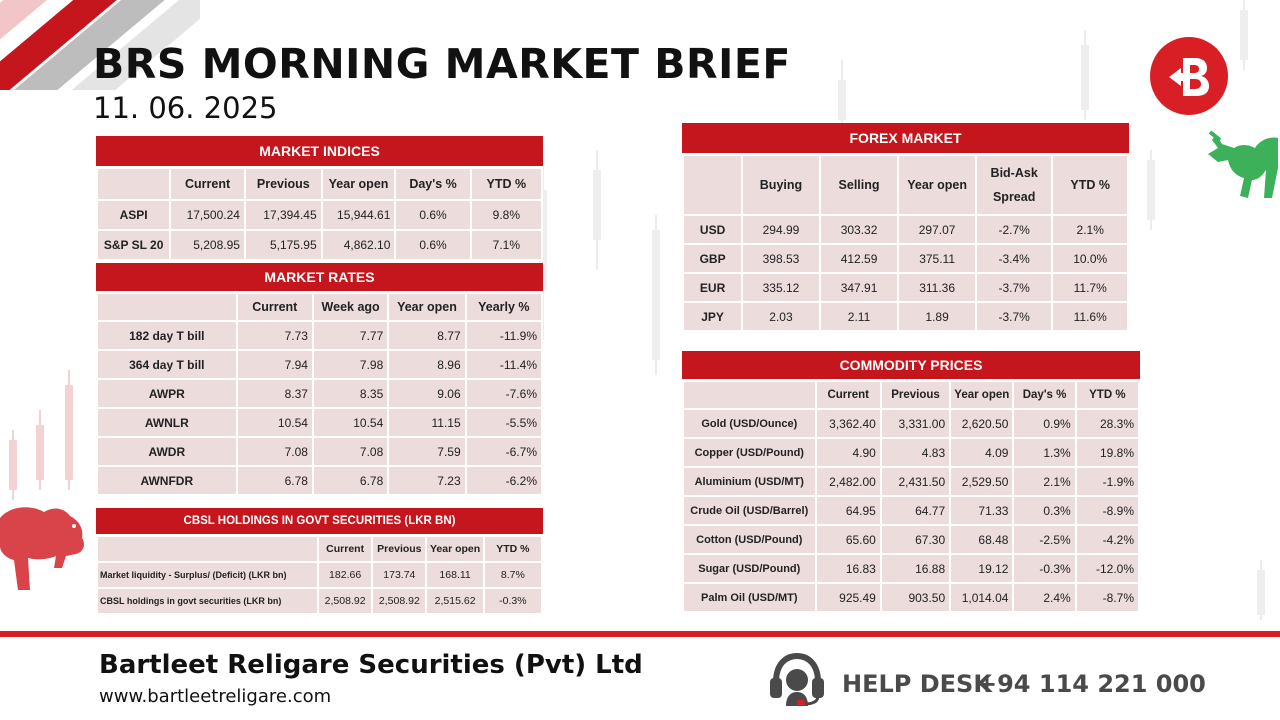  I want to click on table-cell: 4,862.10, so click(358, 245).